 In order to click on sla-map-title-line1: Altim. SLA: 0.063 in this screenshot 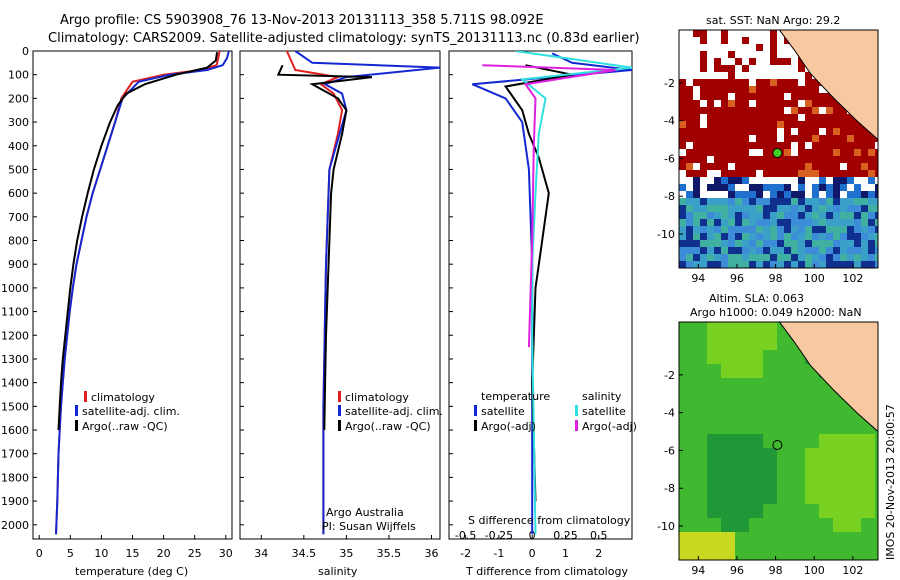, I will do `click(756, 298)`.